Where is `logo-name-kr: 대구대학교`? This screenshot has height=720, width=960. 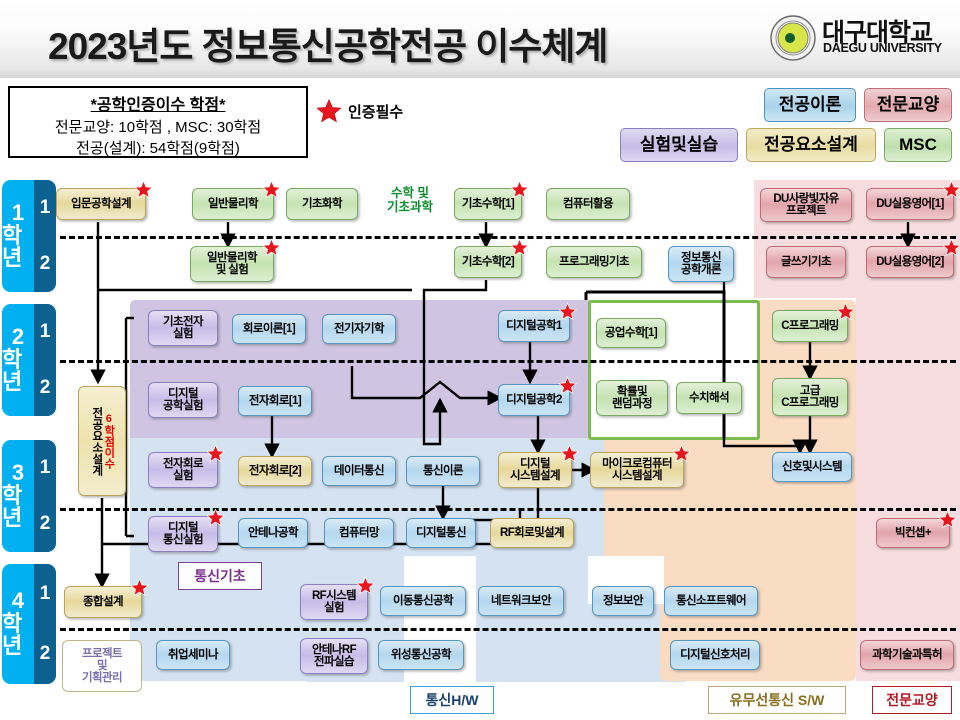 logo-name-kr: 대구대학교 is located at coordinates (877, 33).